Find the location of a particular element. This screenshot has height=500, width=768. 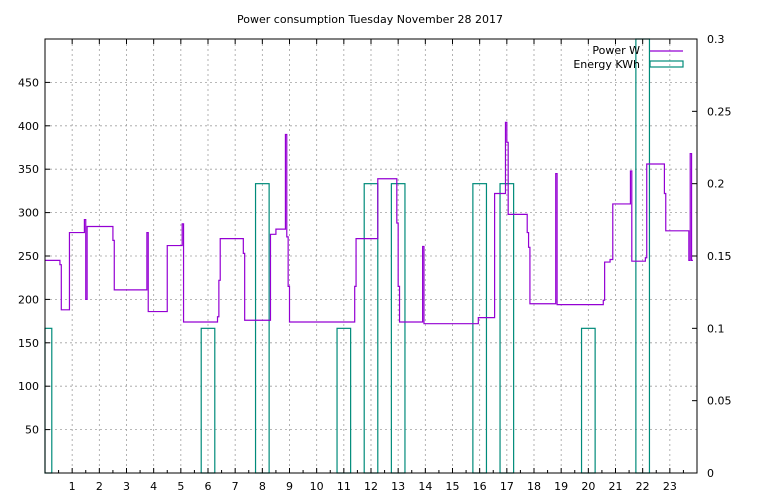

legend-swatch-energy is located at coordinates (666, 64).